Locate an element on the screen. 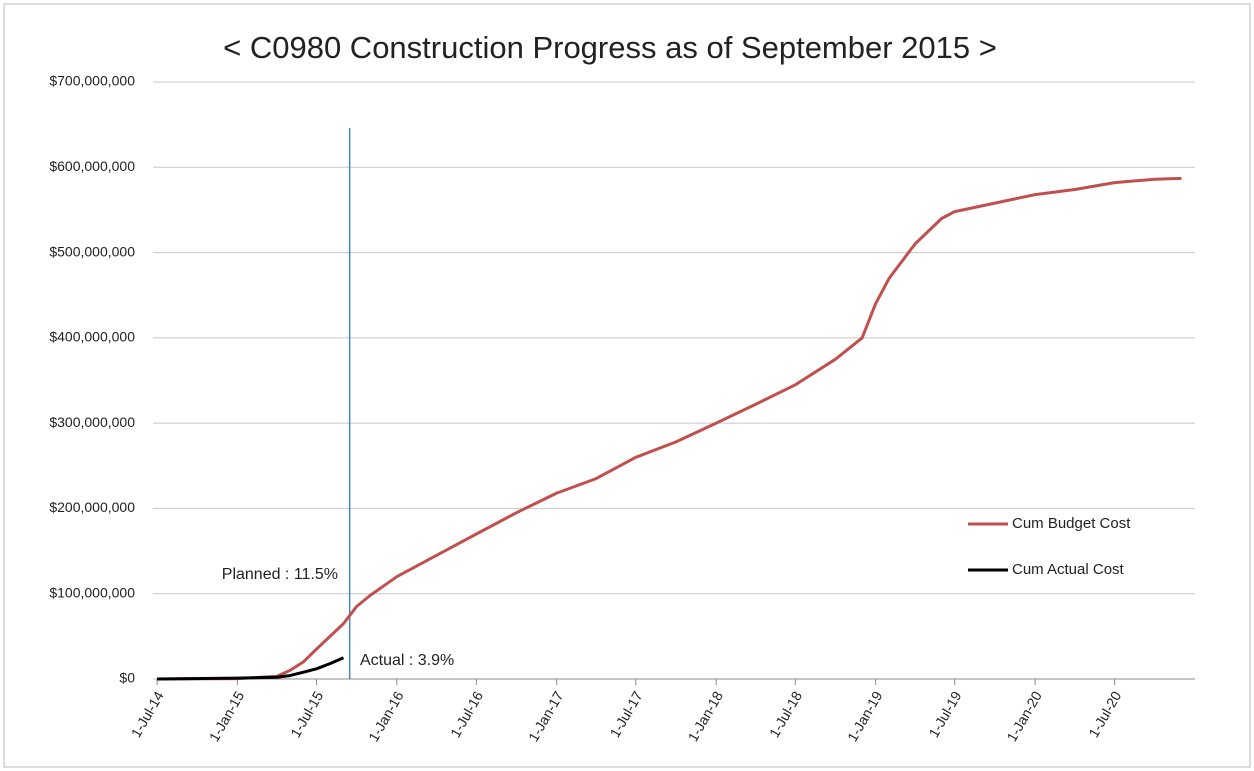 Image resolution: width=1254 pixels, height=771 pixels. x-tick-label: 1-Jul-18 is located at coordinates (785, 714).